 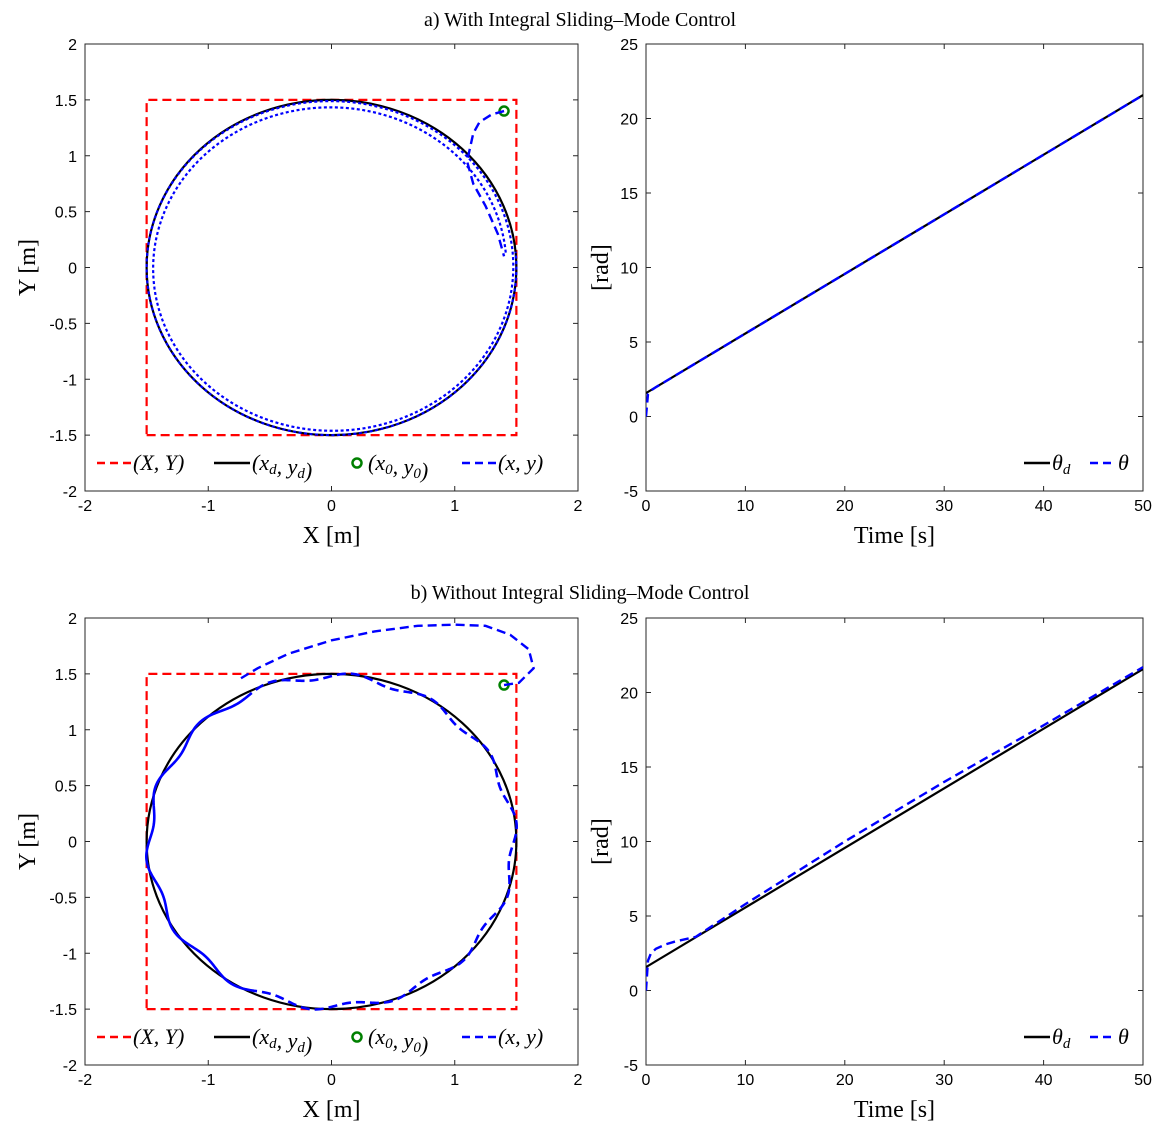 What do you see at coordinates (580, 20) in the screenshot?
I see `panel-a-title: a) With Integral Sliding–Mode Control` at bounding box center [580, 20].